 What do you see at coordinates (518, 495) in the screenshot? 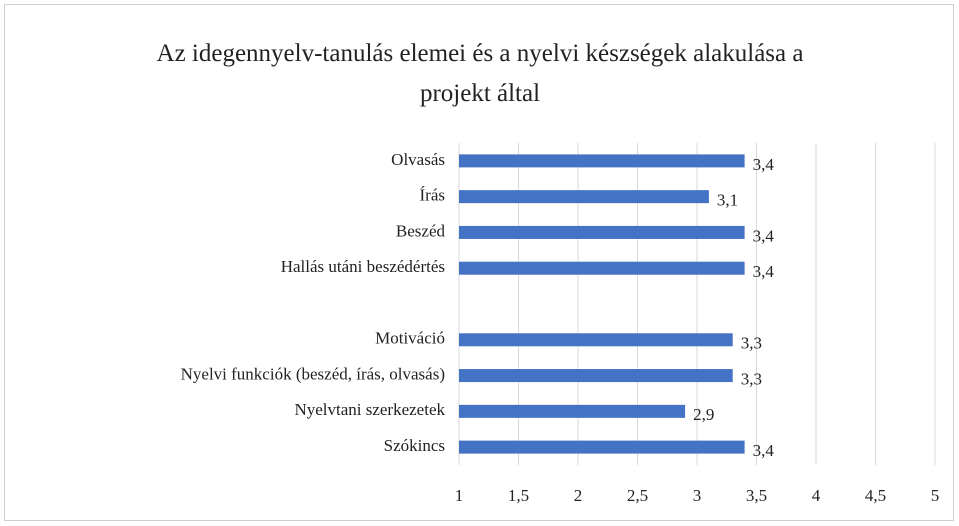
I see `x-tick-label: 1,5` at bounding box center [518, 495].